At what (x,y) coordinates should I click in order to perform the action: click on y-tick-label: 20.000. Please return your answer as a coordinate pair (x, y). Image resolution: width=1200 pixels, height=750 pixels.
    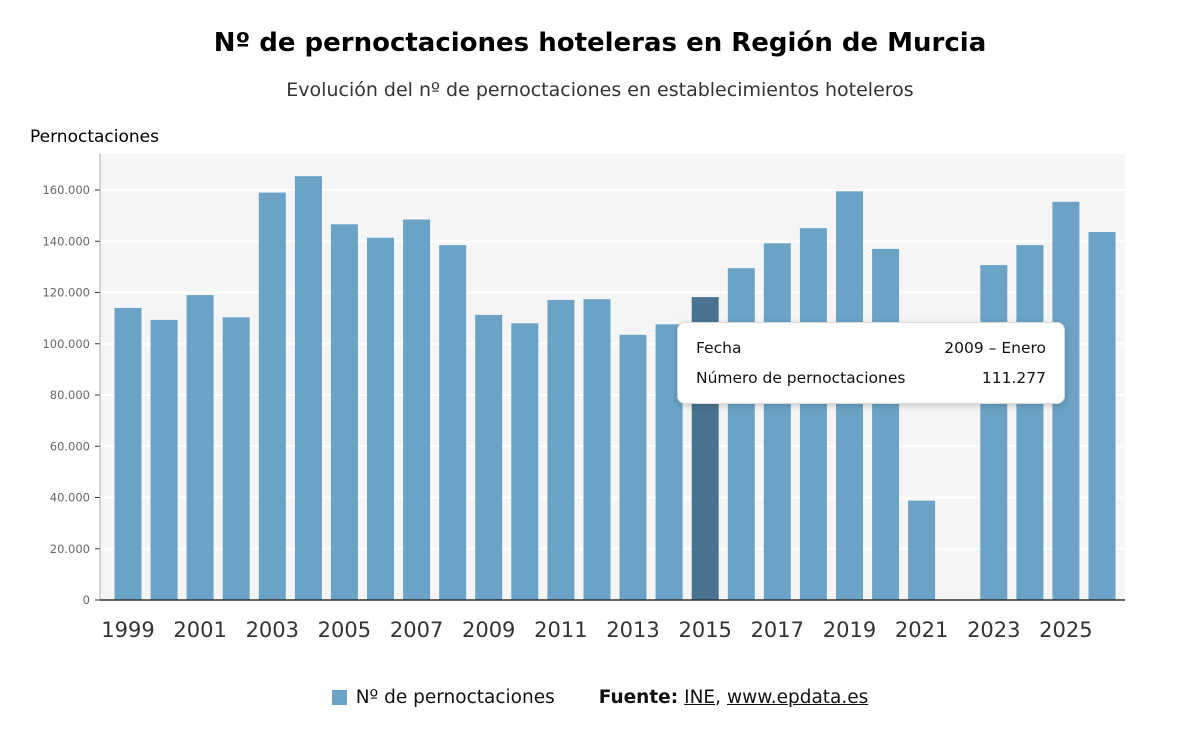
    Looking at the image, I should click on (70, 549).